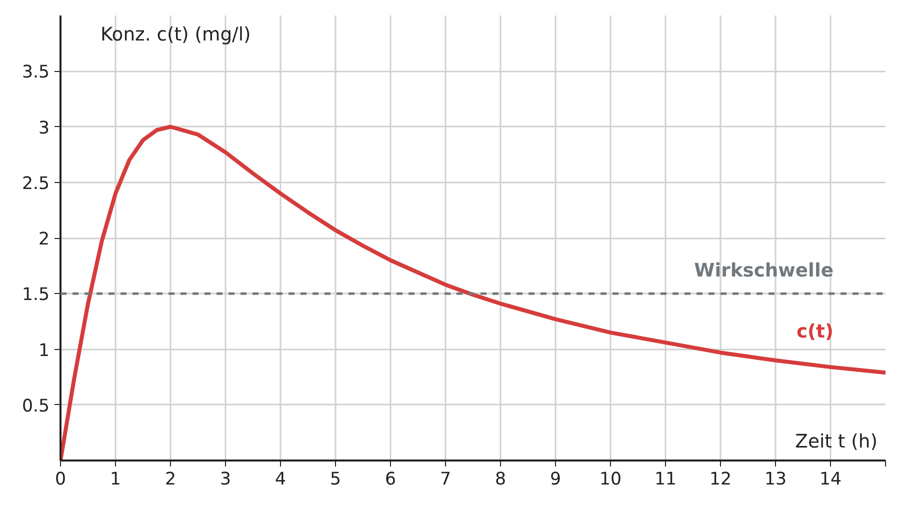 This screenshot has height=505, width=902. What do you see at coordinates (390, 480) in the screenshot?
I see `x-tick-label: 6` at bounding box center [390, 480].